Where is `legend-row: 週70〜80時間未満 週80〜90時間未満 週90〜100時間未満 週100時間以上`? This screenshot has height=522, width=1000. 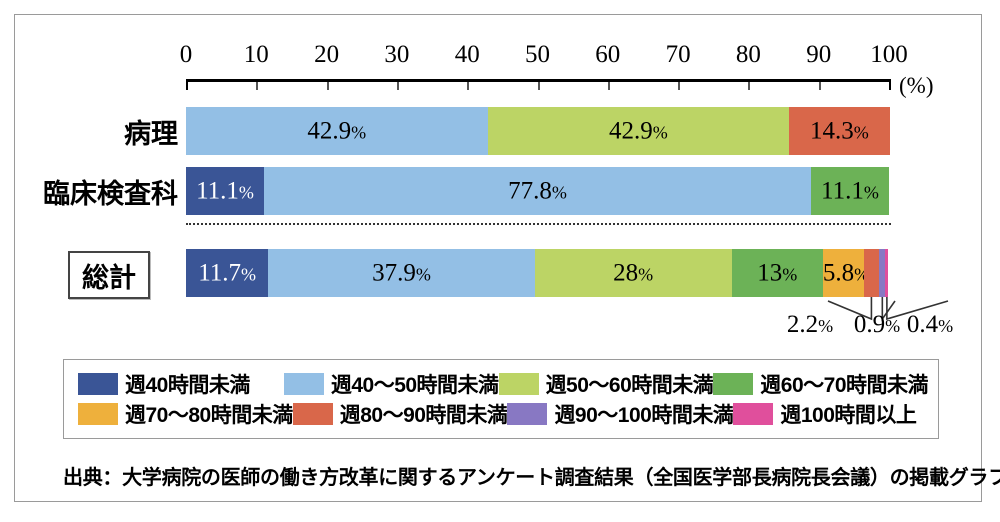 legend-row: 週70〜80時間未満 週80〜90時間未満 週90〜100時間未満 週100時間以上 is located at coordinates (503, 414).